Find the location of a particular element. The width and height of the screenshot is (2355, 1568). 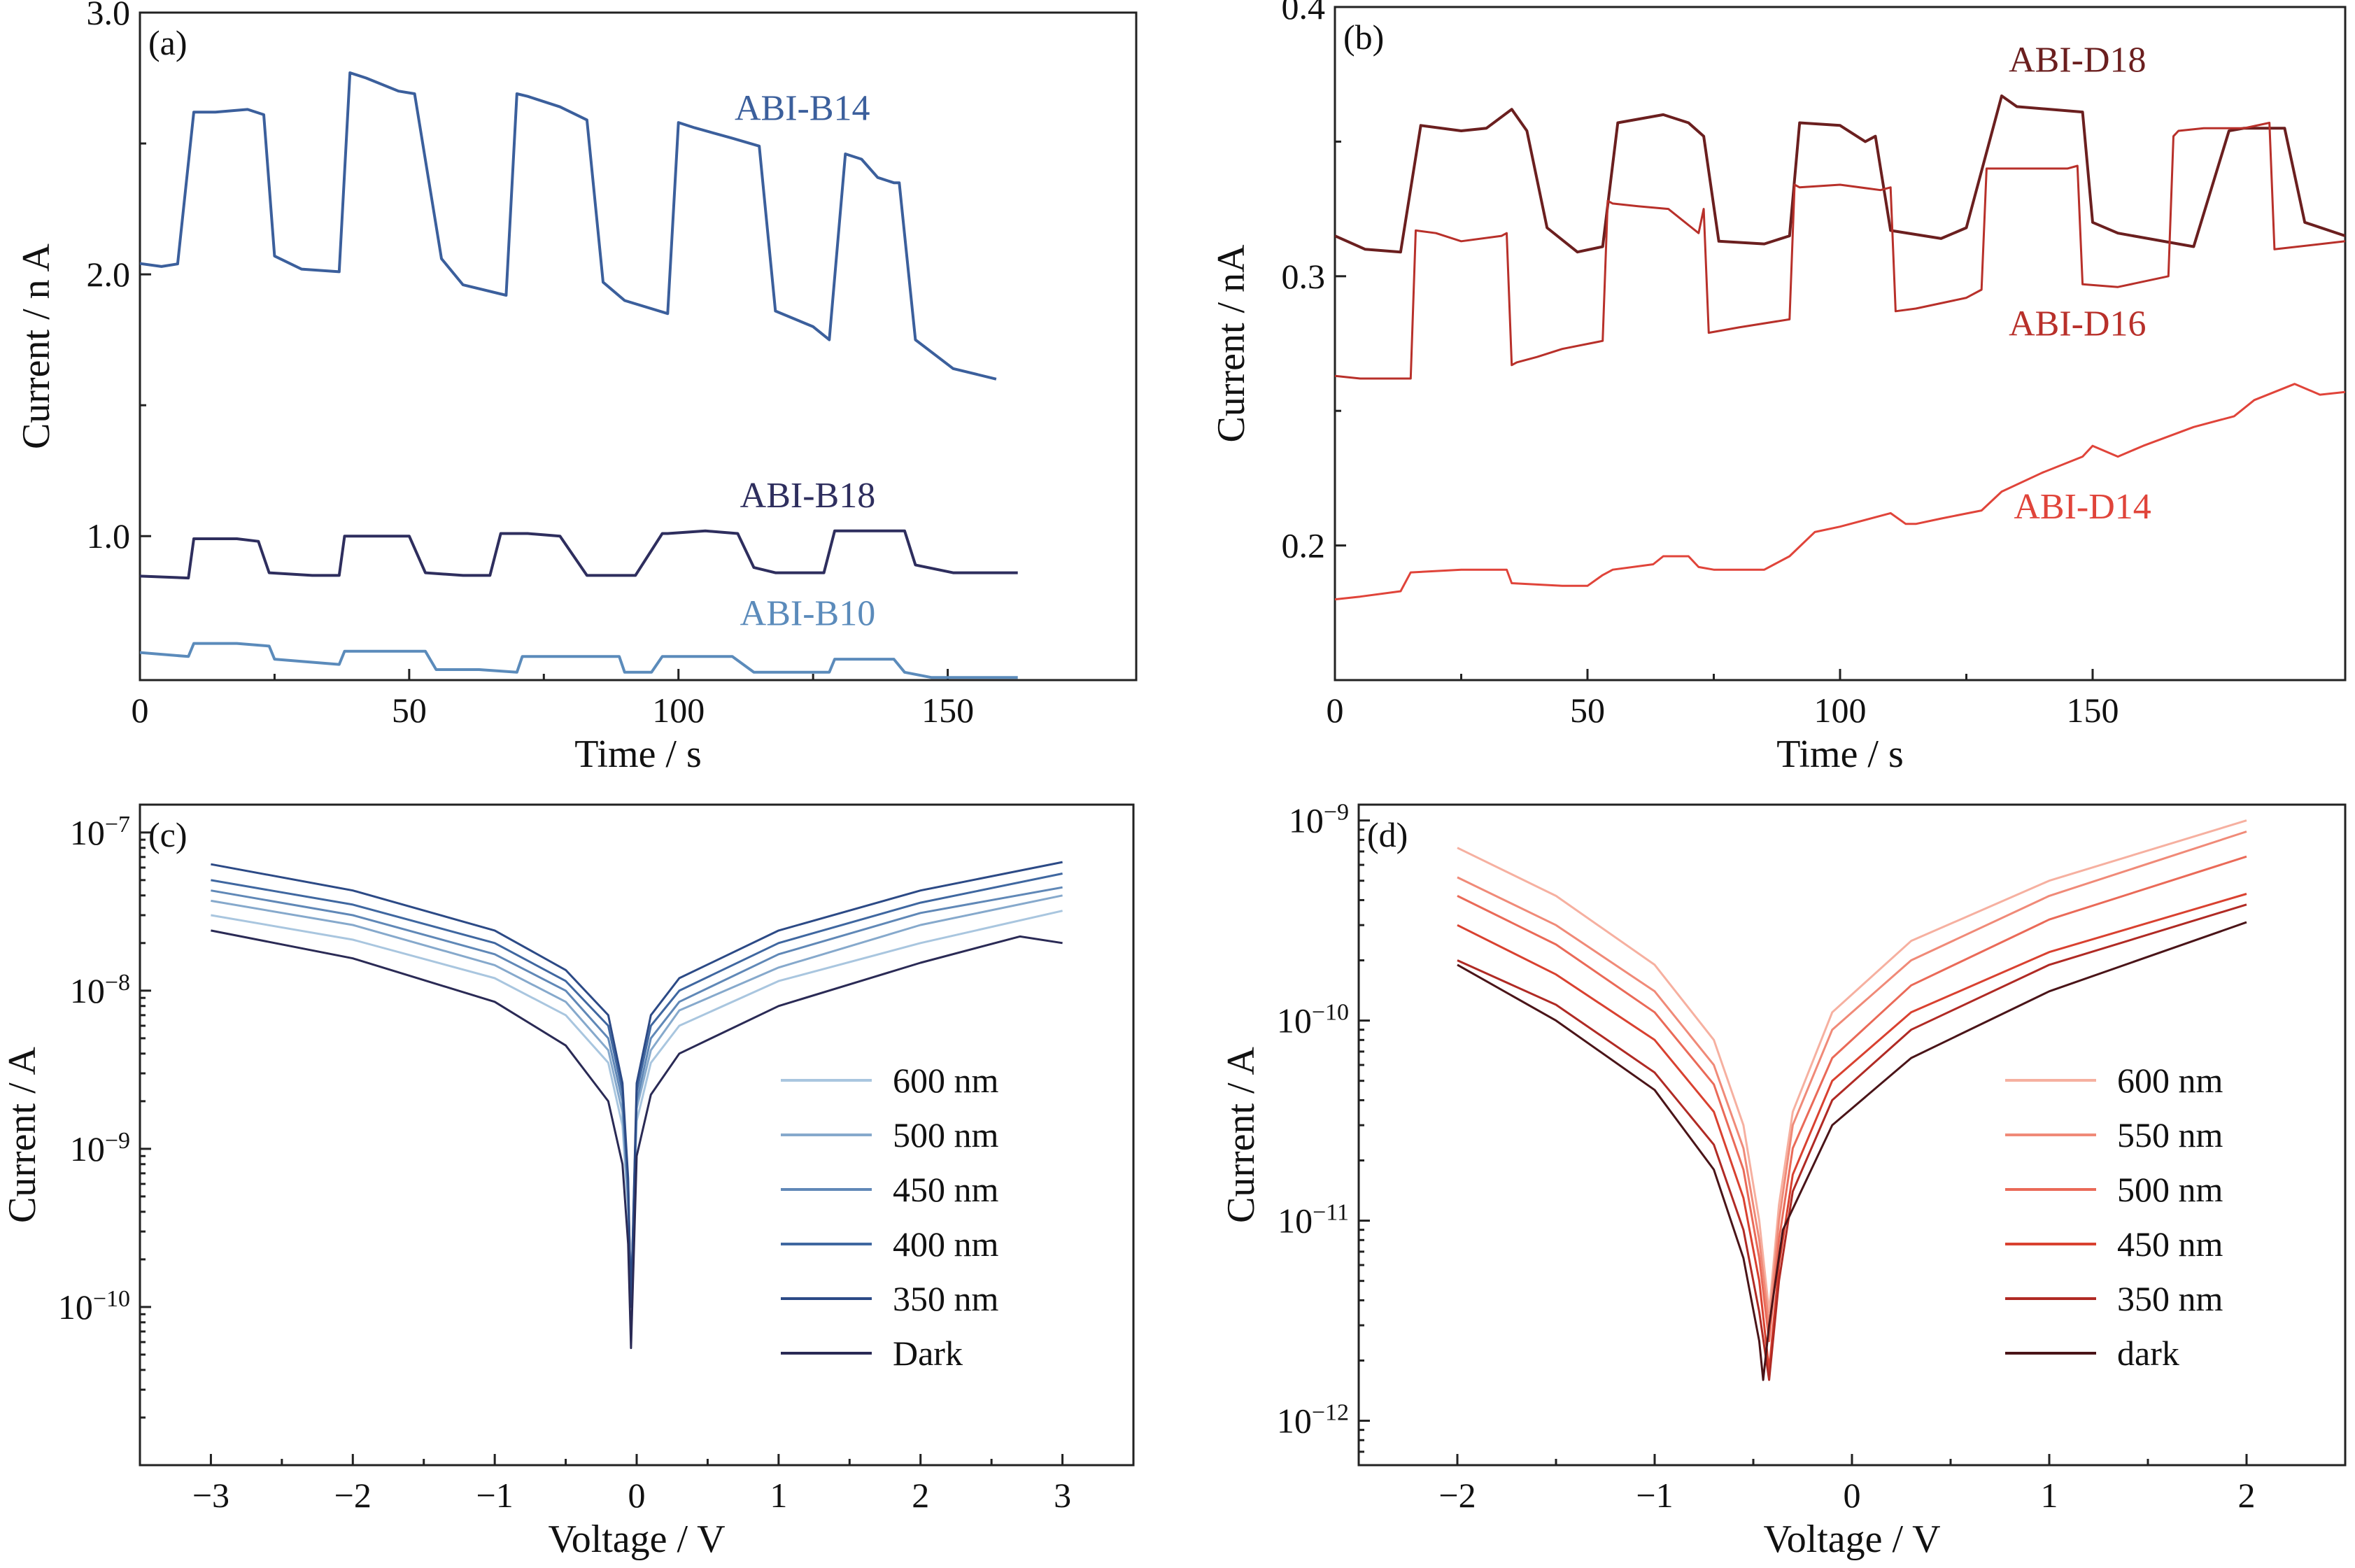

panel-tag: (c) is located at coordinates (168, 835).